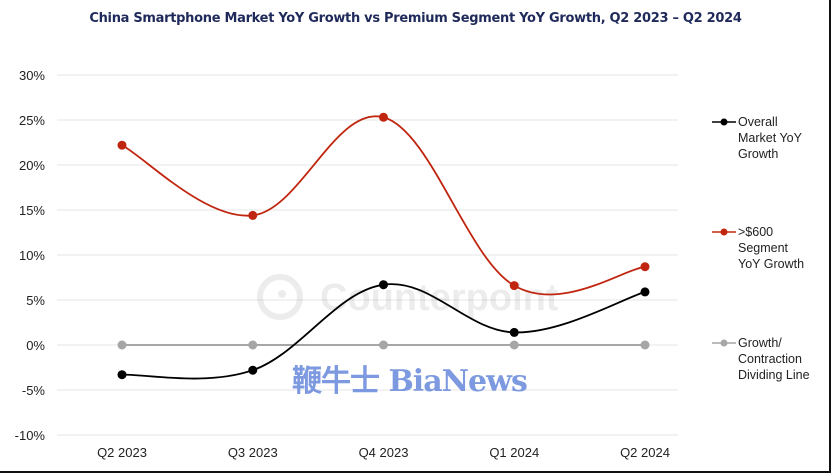 The image size is (831, 473). What do you see at coordinates (724, 122) in the screenshot?
I see `legend-marker-black-icon` at bounding box center [724, 122].